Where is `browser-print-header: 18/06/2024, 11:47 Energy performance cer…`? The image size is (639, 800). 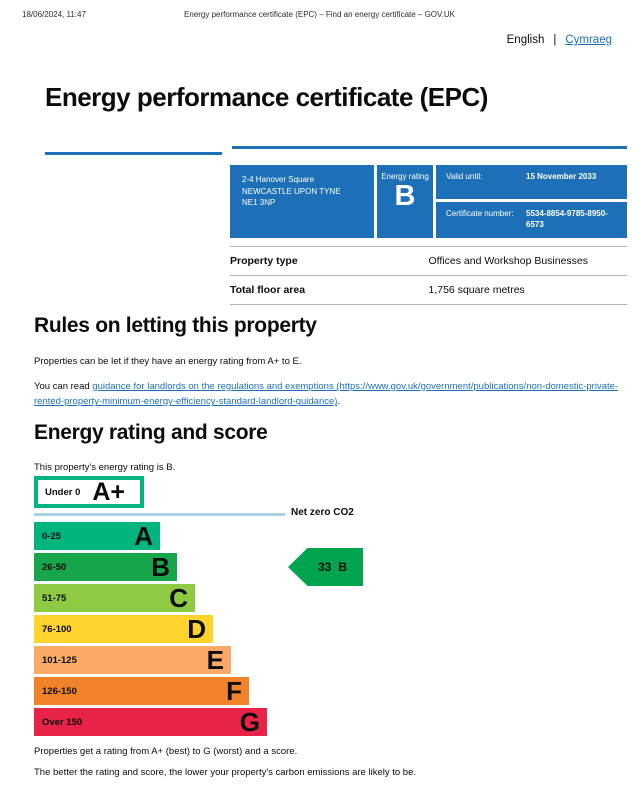
browser-print-header: 18/06/2024, 11:47 Energy performance cer… is located at coordinates (319, 17).